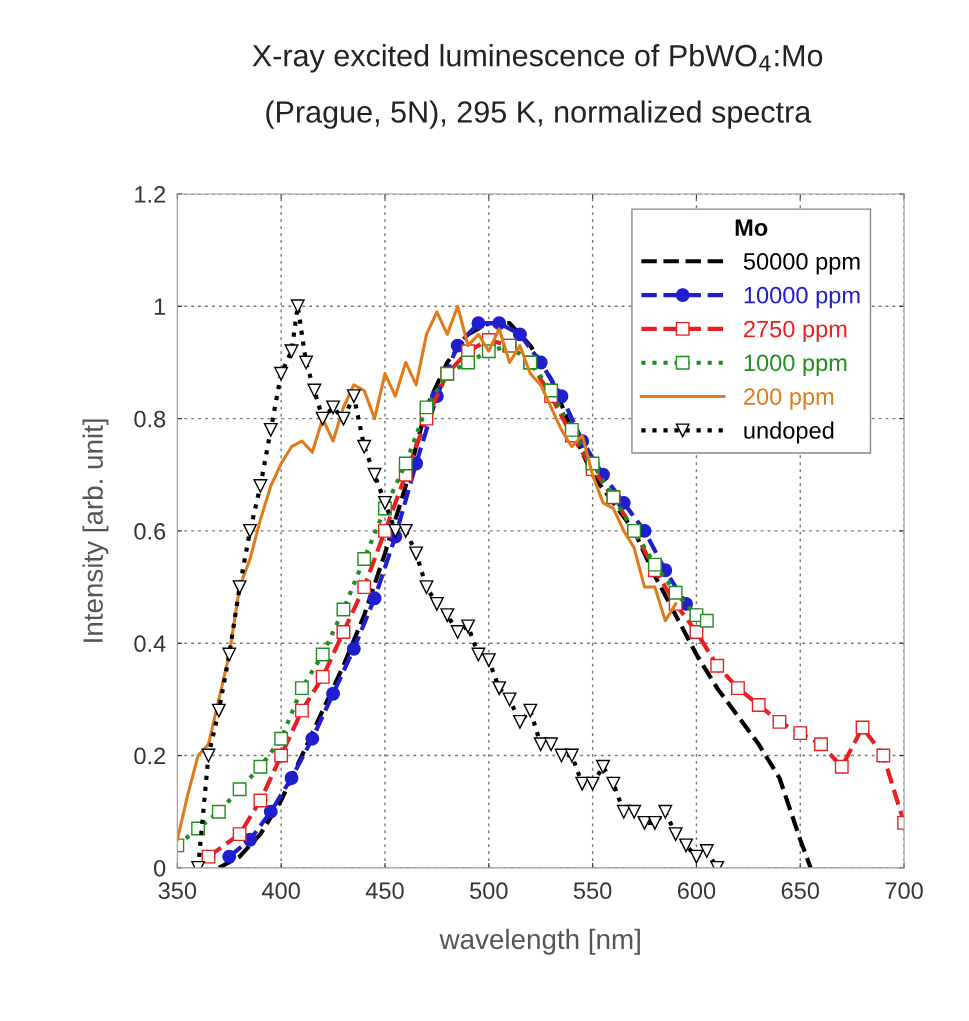 This screenshot has height=1021, width=969. What do you see at coordinates (160, 306) in the screenshot?
I see `y-tick-label: 1` at bounding box center [160, 306].